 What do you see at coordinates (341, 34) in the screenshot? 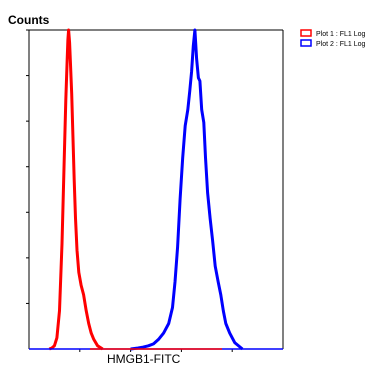
I see `legend-label-1: Plot 1 : FL1 Log` at bounding box center [341, 34].